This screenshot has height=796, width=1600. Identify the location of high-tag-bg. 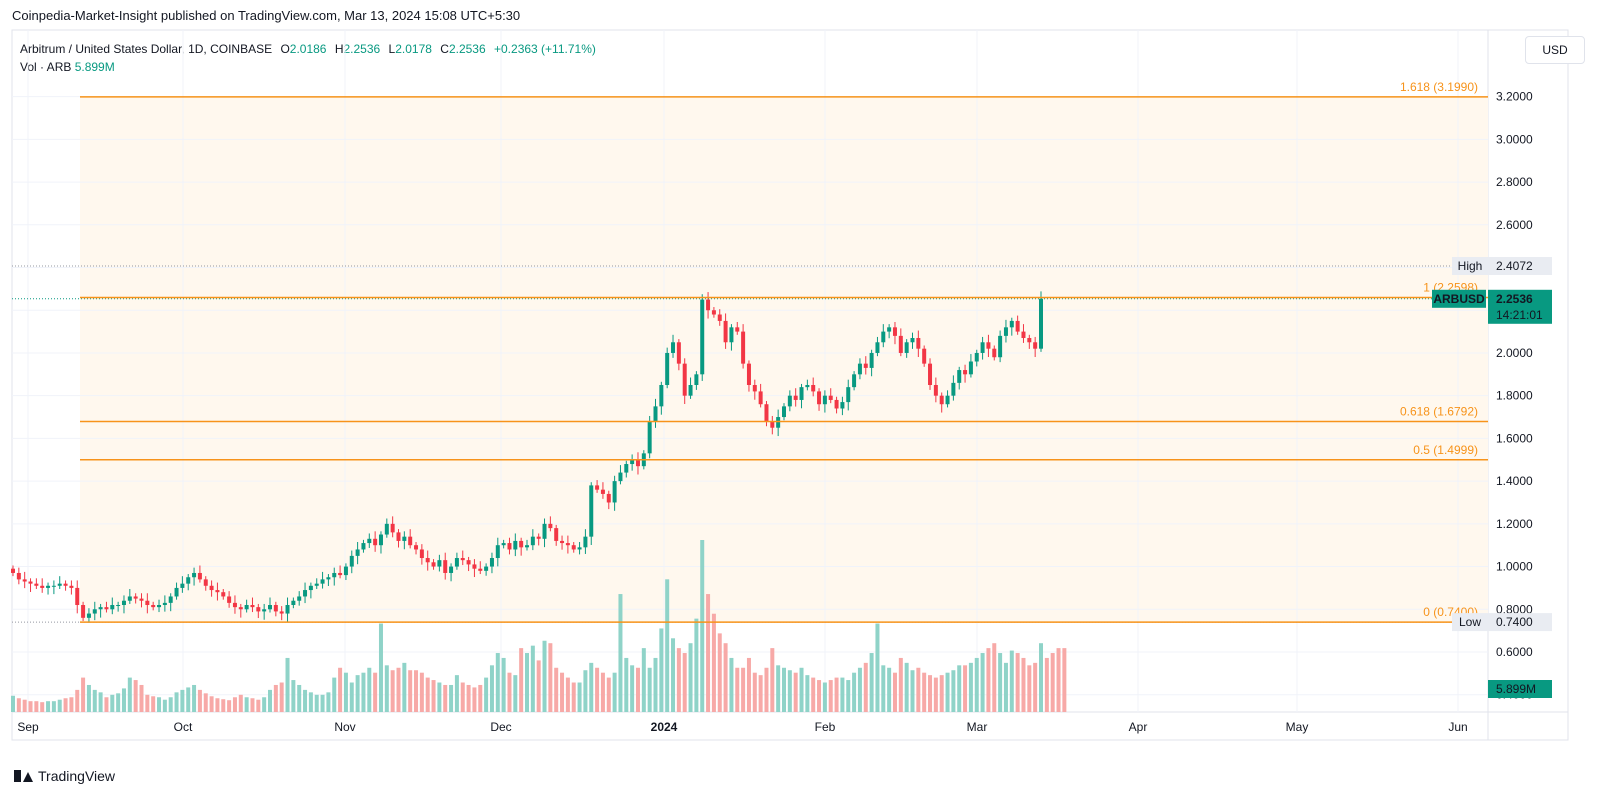
(1470, 265).